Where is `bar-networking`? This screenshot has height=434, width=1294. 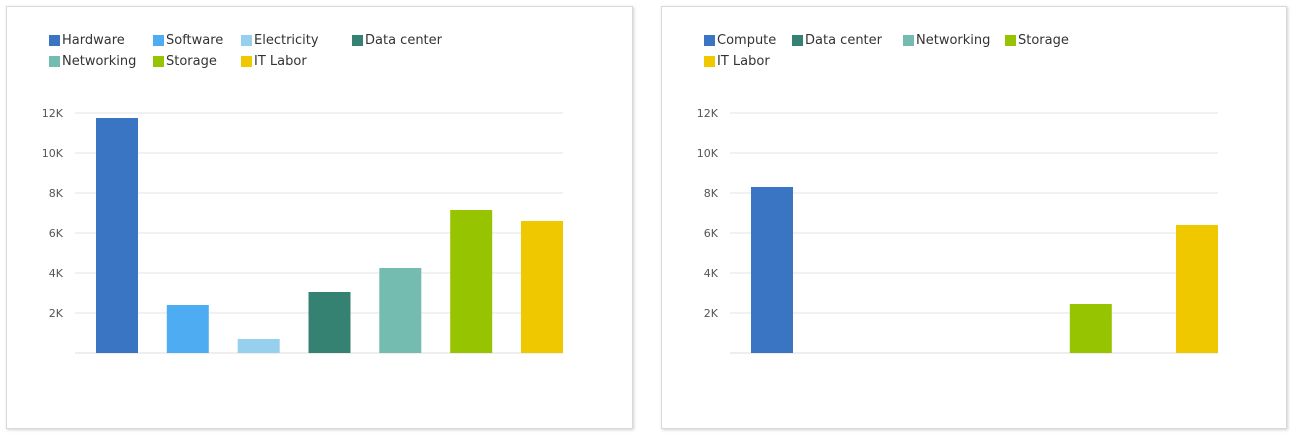
bar-networking is located at coordinates (400, 310).